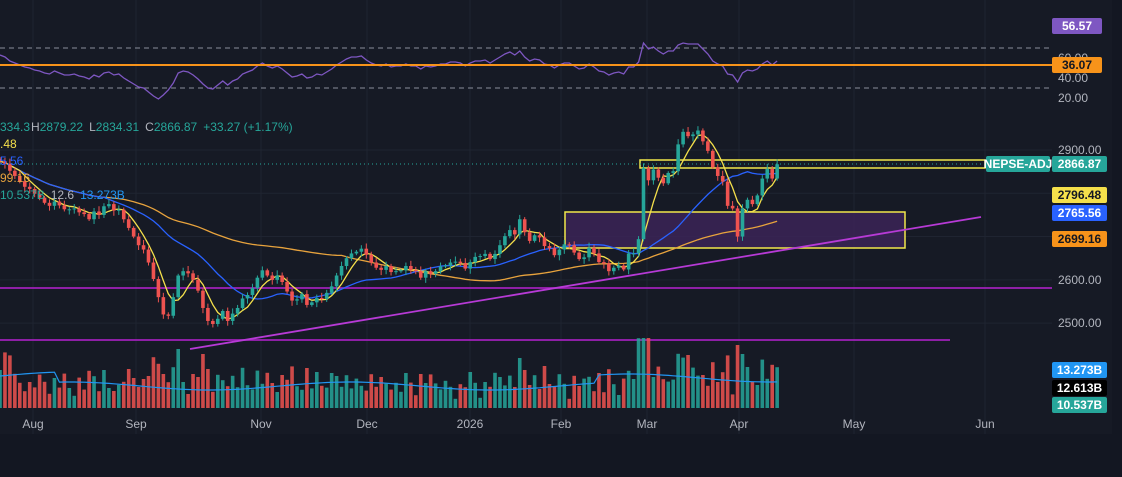 This screenshot has height=477, width=1122. I want to click on volume-ma-value: 13.273B, so click(102, 195).